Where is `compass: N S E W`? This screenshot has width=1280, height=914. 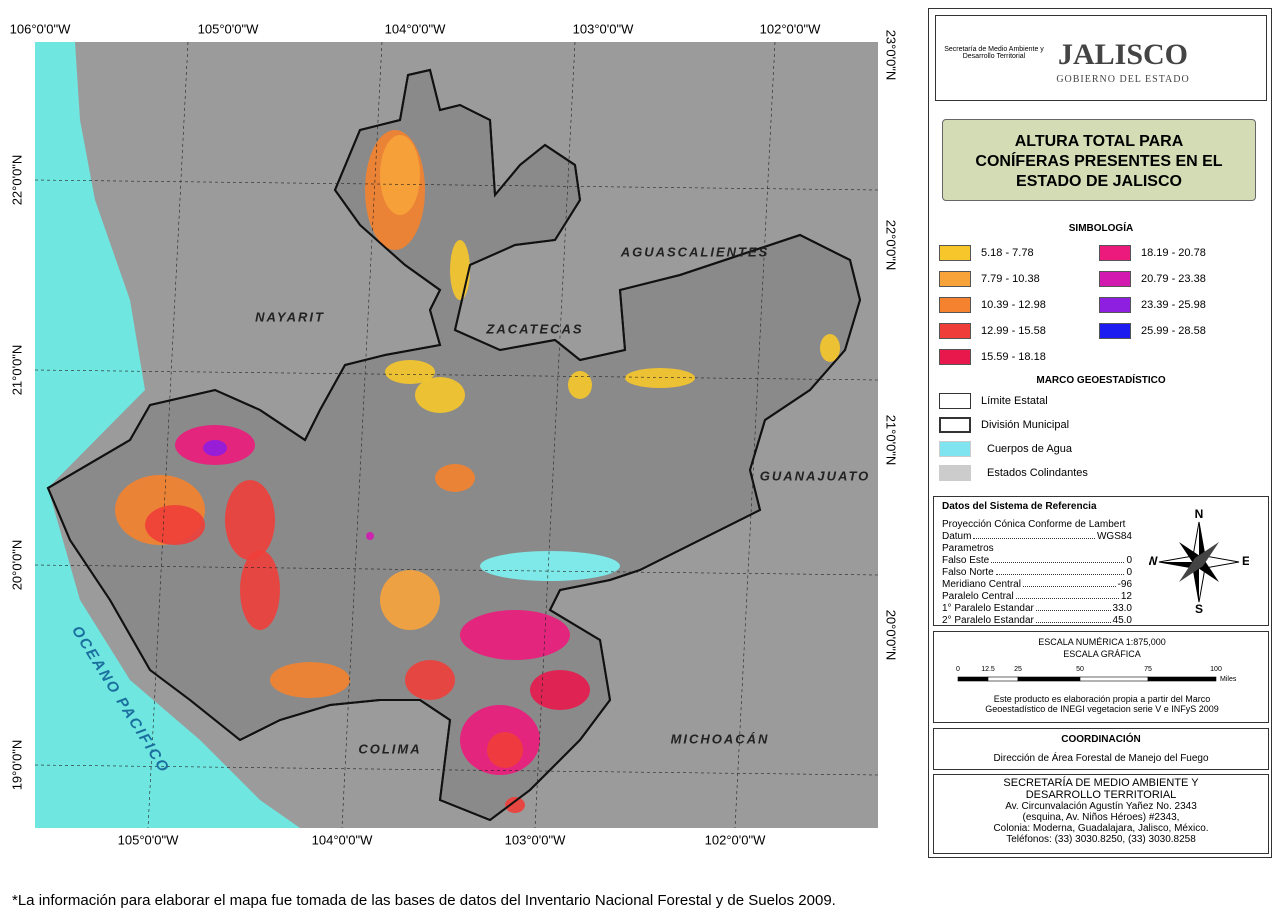
compass: N S E W is located at coordinates (1199, 561).